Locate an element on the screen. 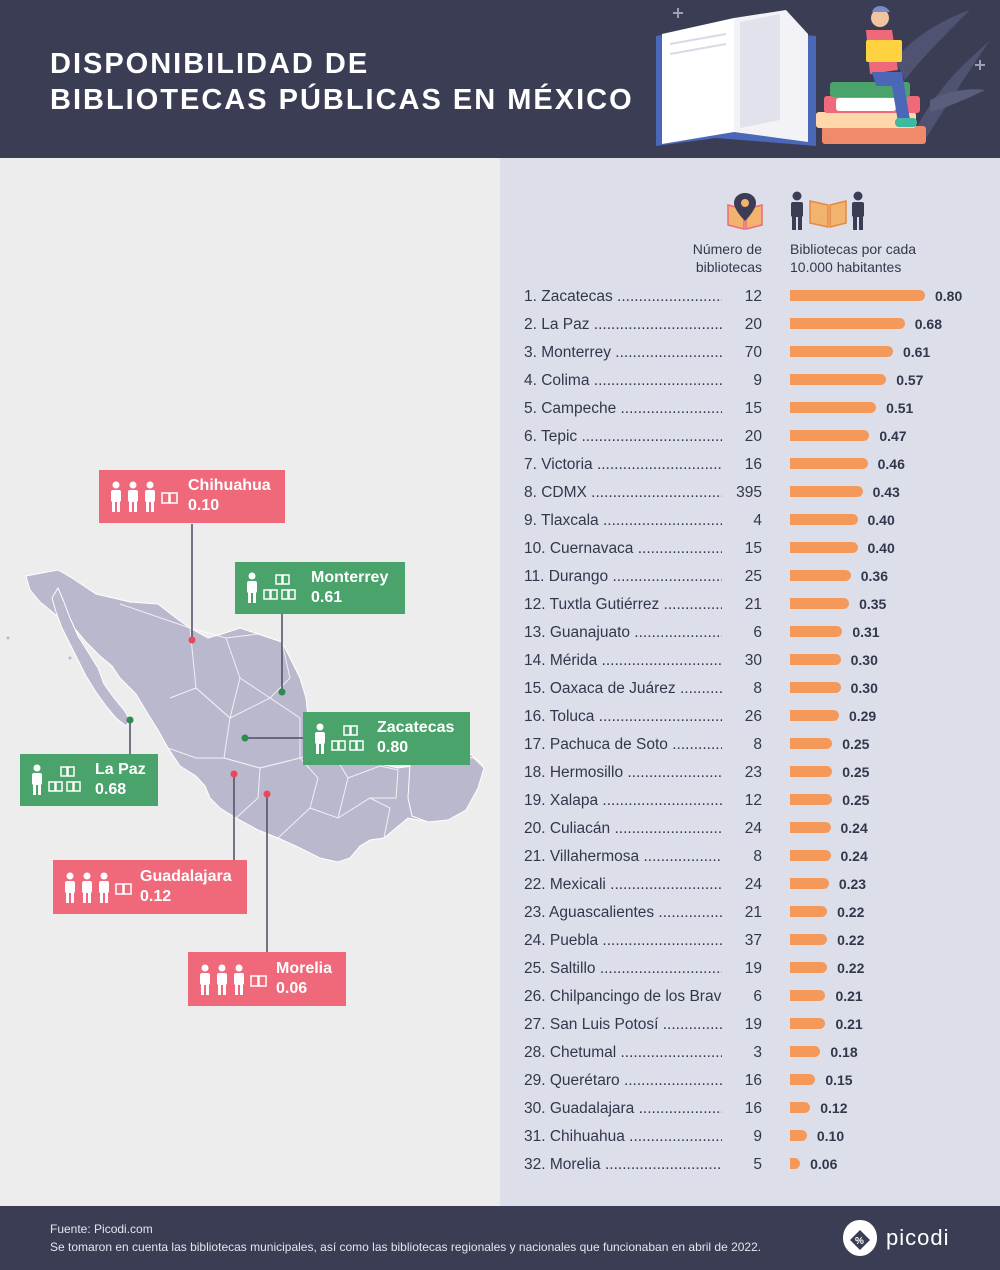  baja-california is located at coordinates (91, 656).